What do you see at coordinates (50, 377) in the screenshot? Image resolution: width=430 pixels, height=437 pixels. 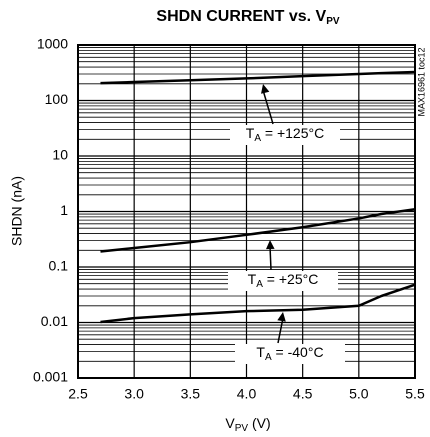 I see `y-tick-label: 0.001` at bounding box center [50, 377].